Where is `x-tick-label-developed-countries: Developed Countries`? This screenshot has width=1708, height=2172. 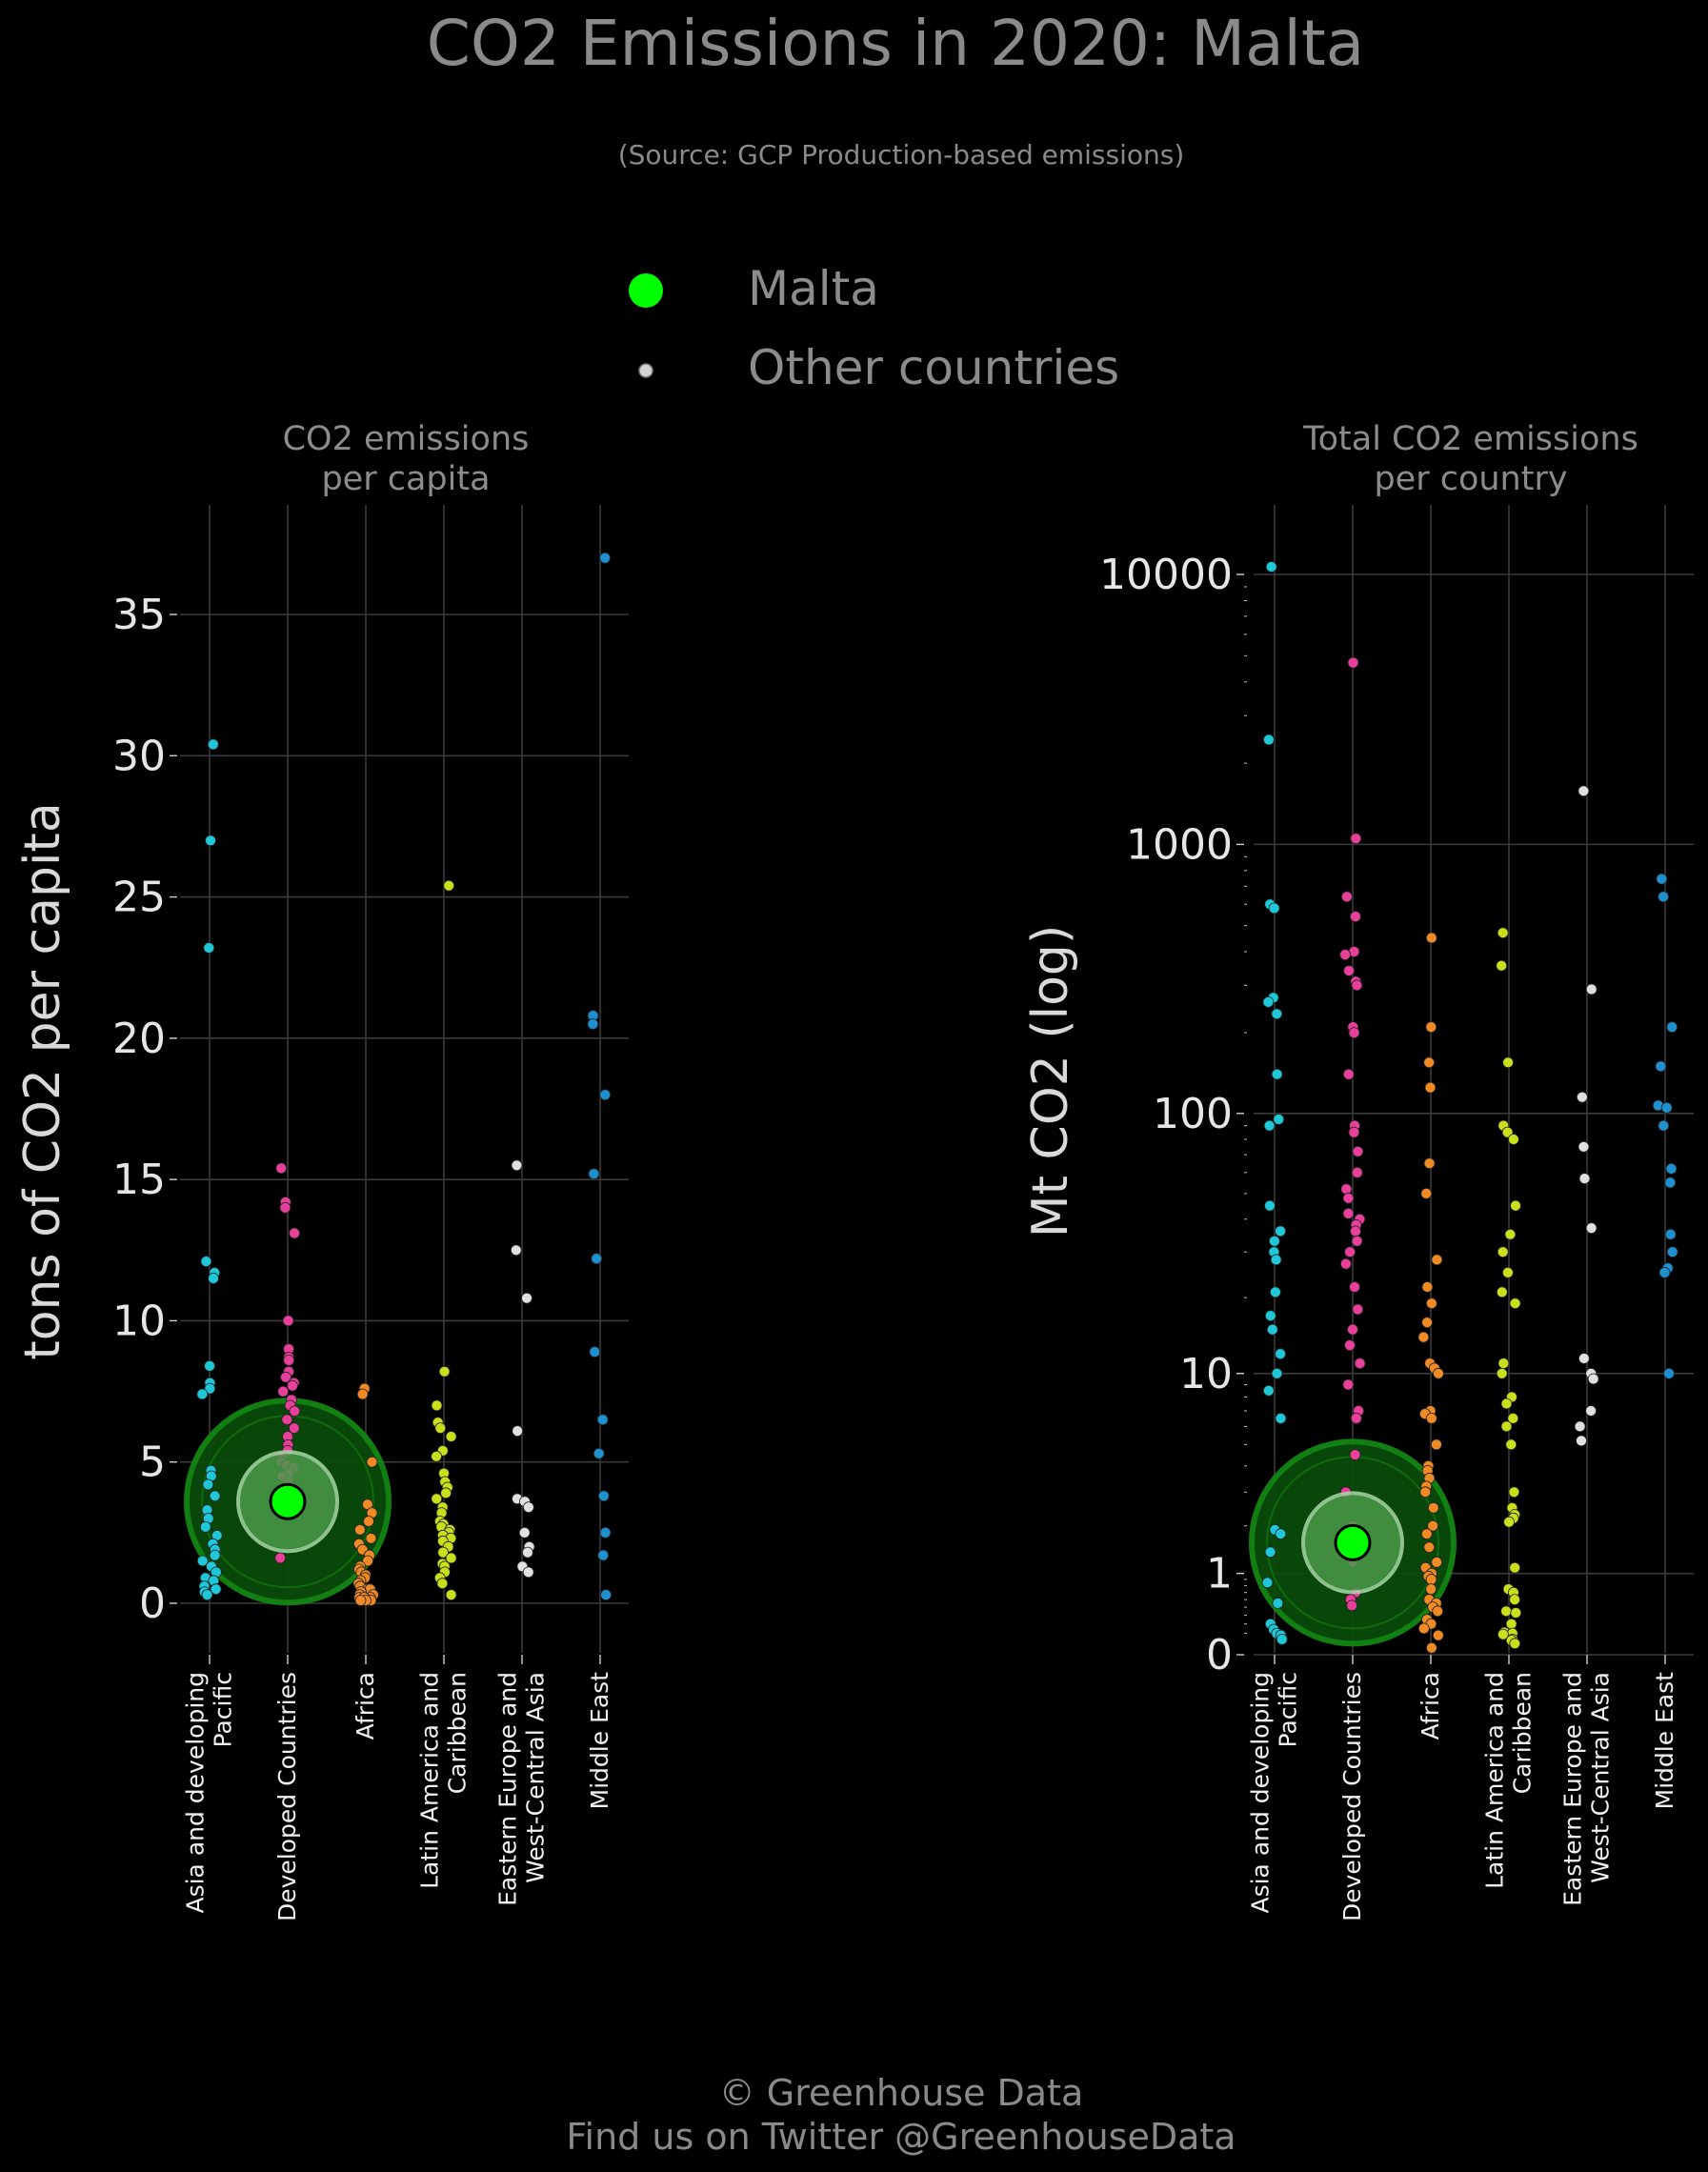
x-tick-label-developed-countries: Developed Countries is located at coordinates (287, 1796).